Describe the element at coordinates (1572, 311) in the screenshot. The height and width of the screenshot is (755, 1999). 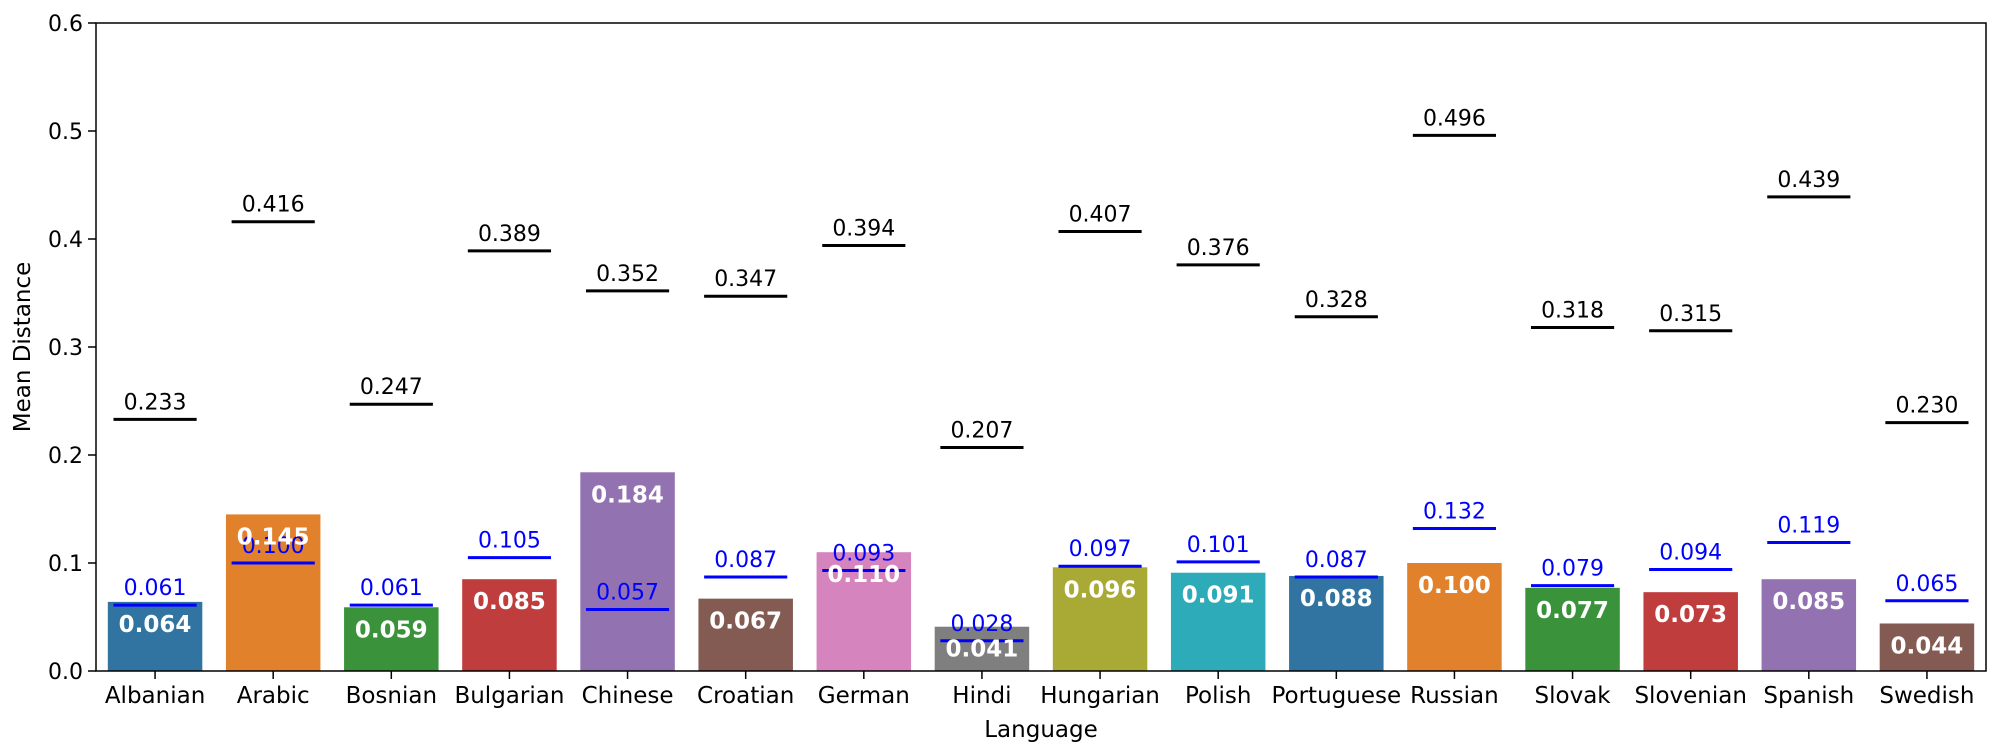
I see `black-marker-label: 0.318` at that location.